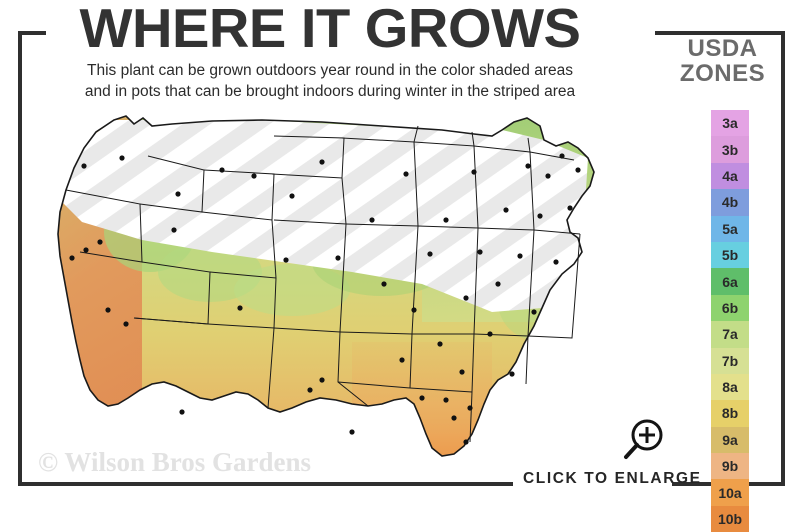 The height and width of the screenshot is (532, 800). What do you see at coordinates (642, 441) in the screenshot?
I see `magnifier-plus-icon` at bounding box center [642, 441].